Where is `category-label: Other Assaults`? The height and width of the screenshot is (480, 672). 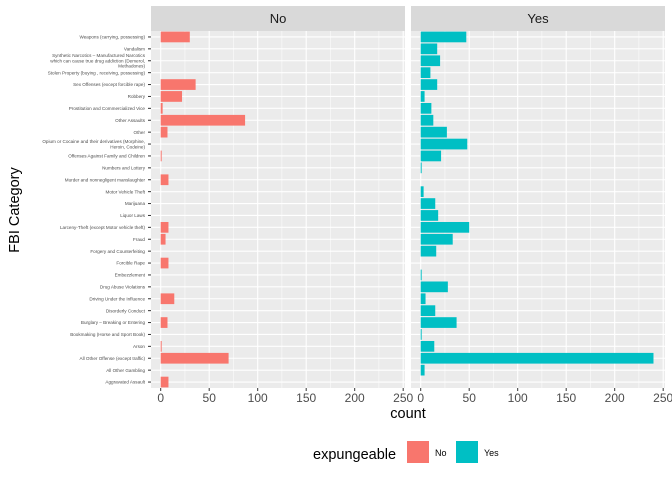
category-label: Other Assaults is located at coordinates (130, 120).